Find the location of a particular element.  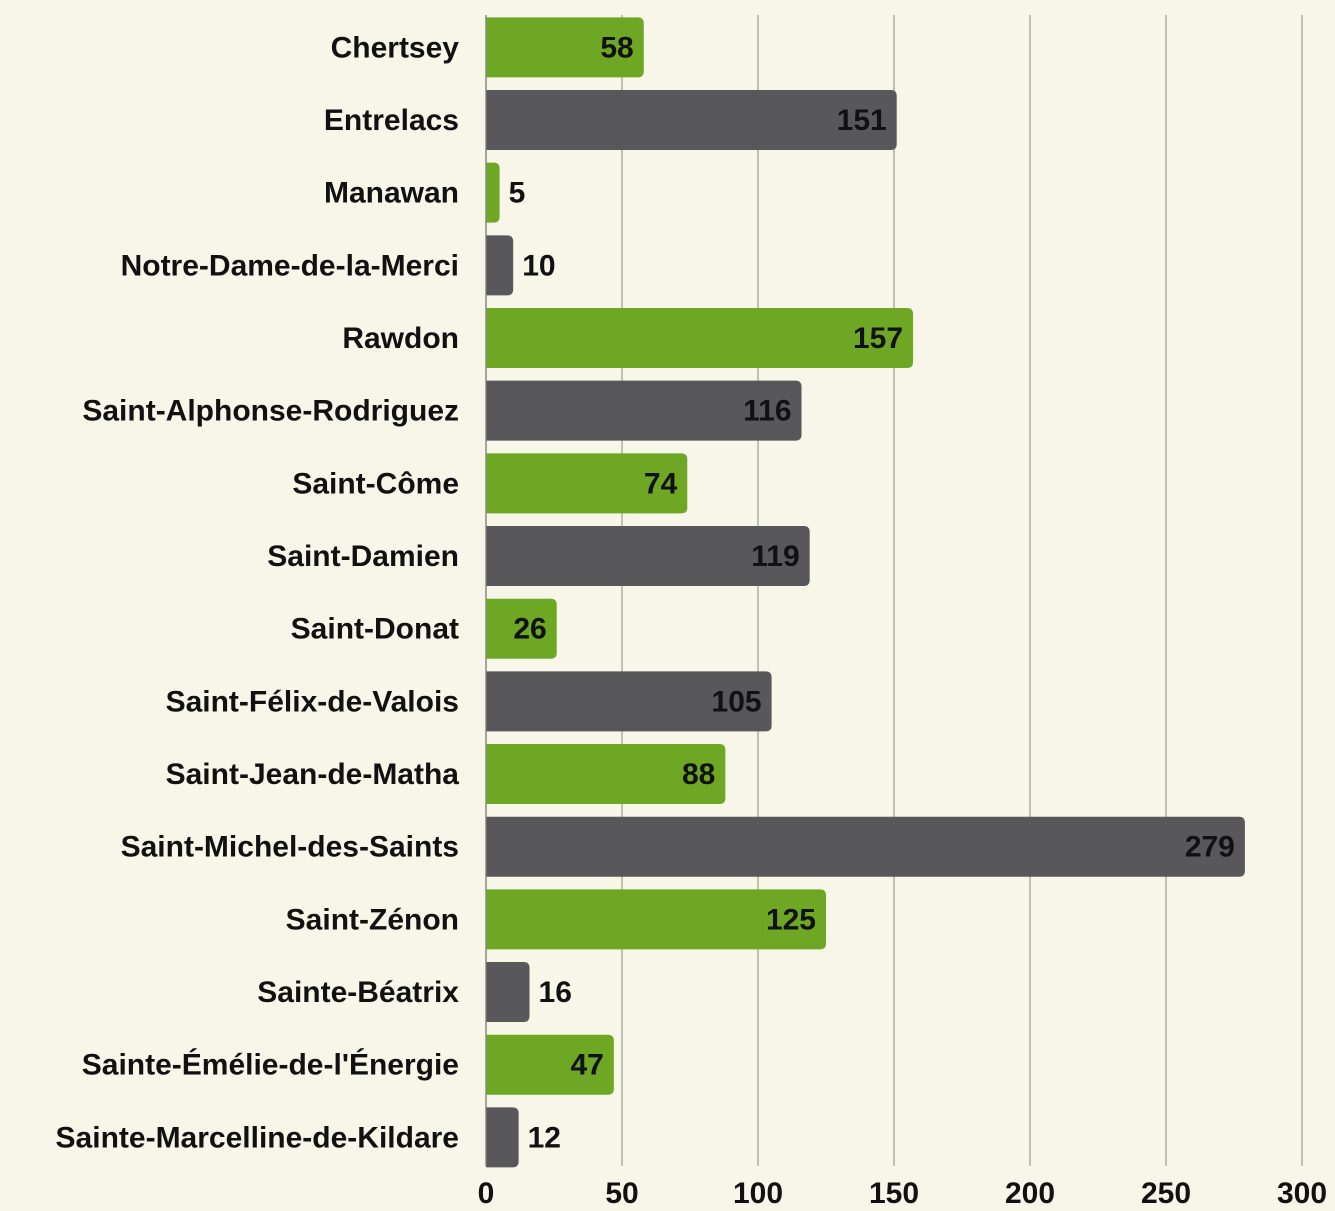

value-label: 5 is located at coordinates (517, 193).